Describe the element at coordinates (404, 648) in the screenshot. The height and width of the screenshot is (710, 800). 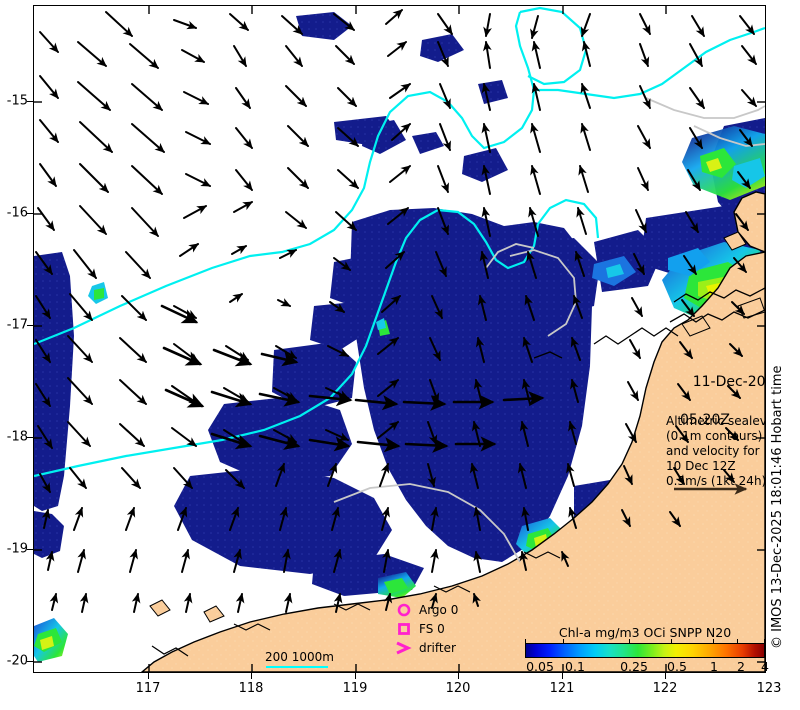
I see `drifter-chevron-icon` at that location.